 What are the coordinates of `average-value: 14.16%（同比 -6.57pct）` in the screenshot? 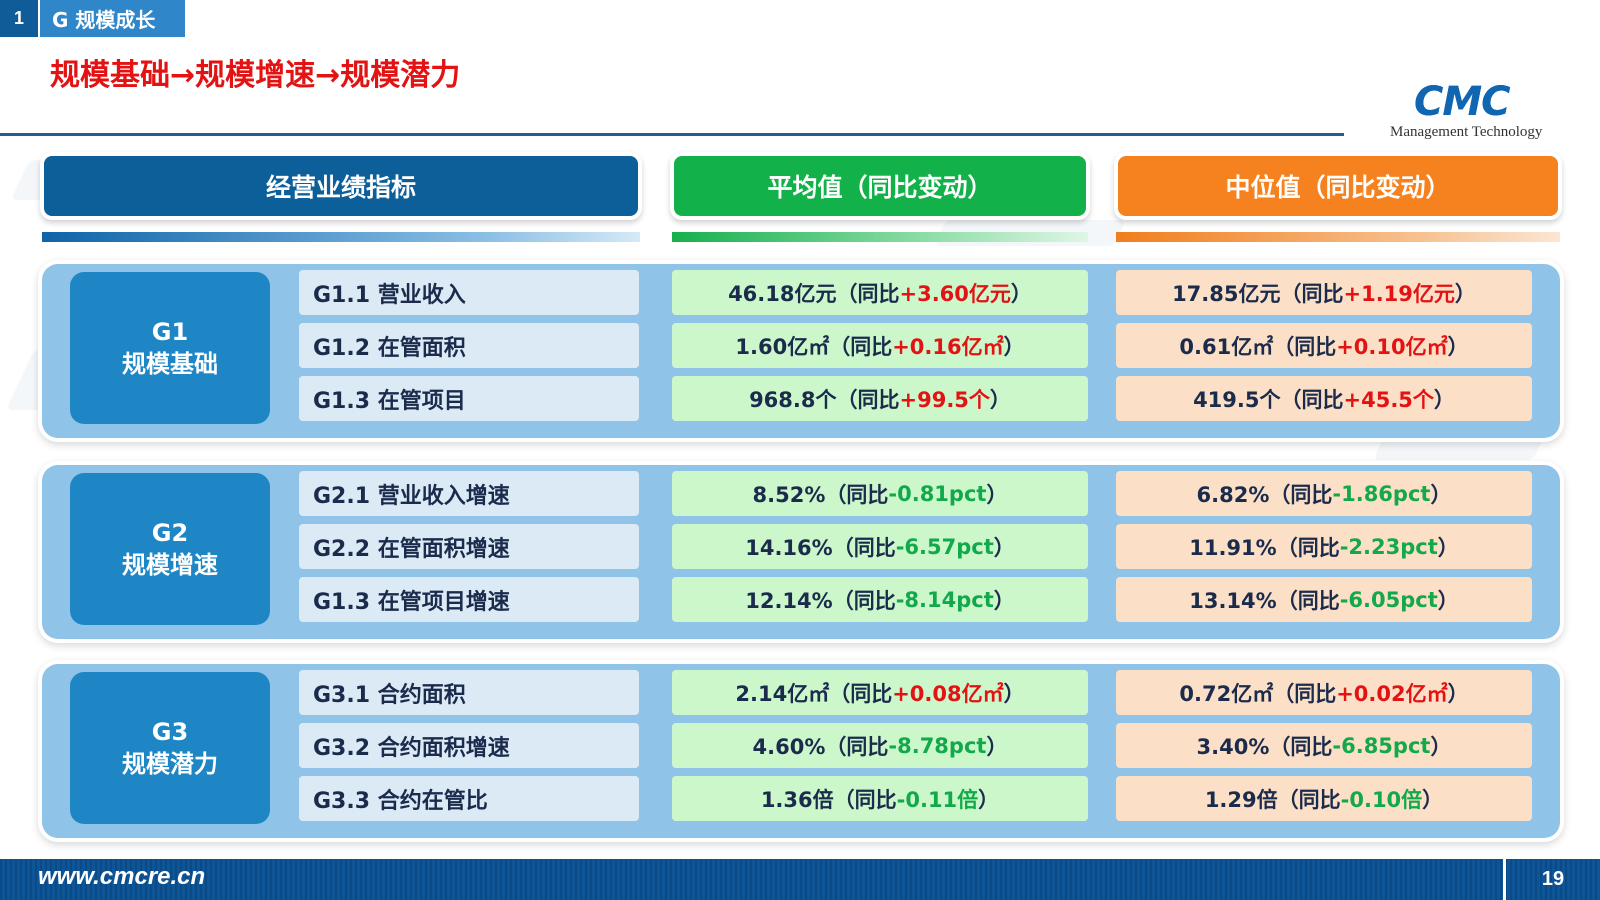 It's located at (880, 546).